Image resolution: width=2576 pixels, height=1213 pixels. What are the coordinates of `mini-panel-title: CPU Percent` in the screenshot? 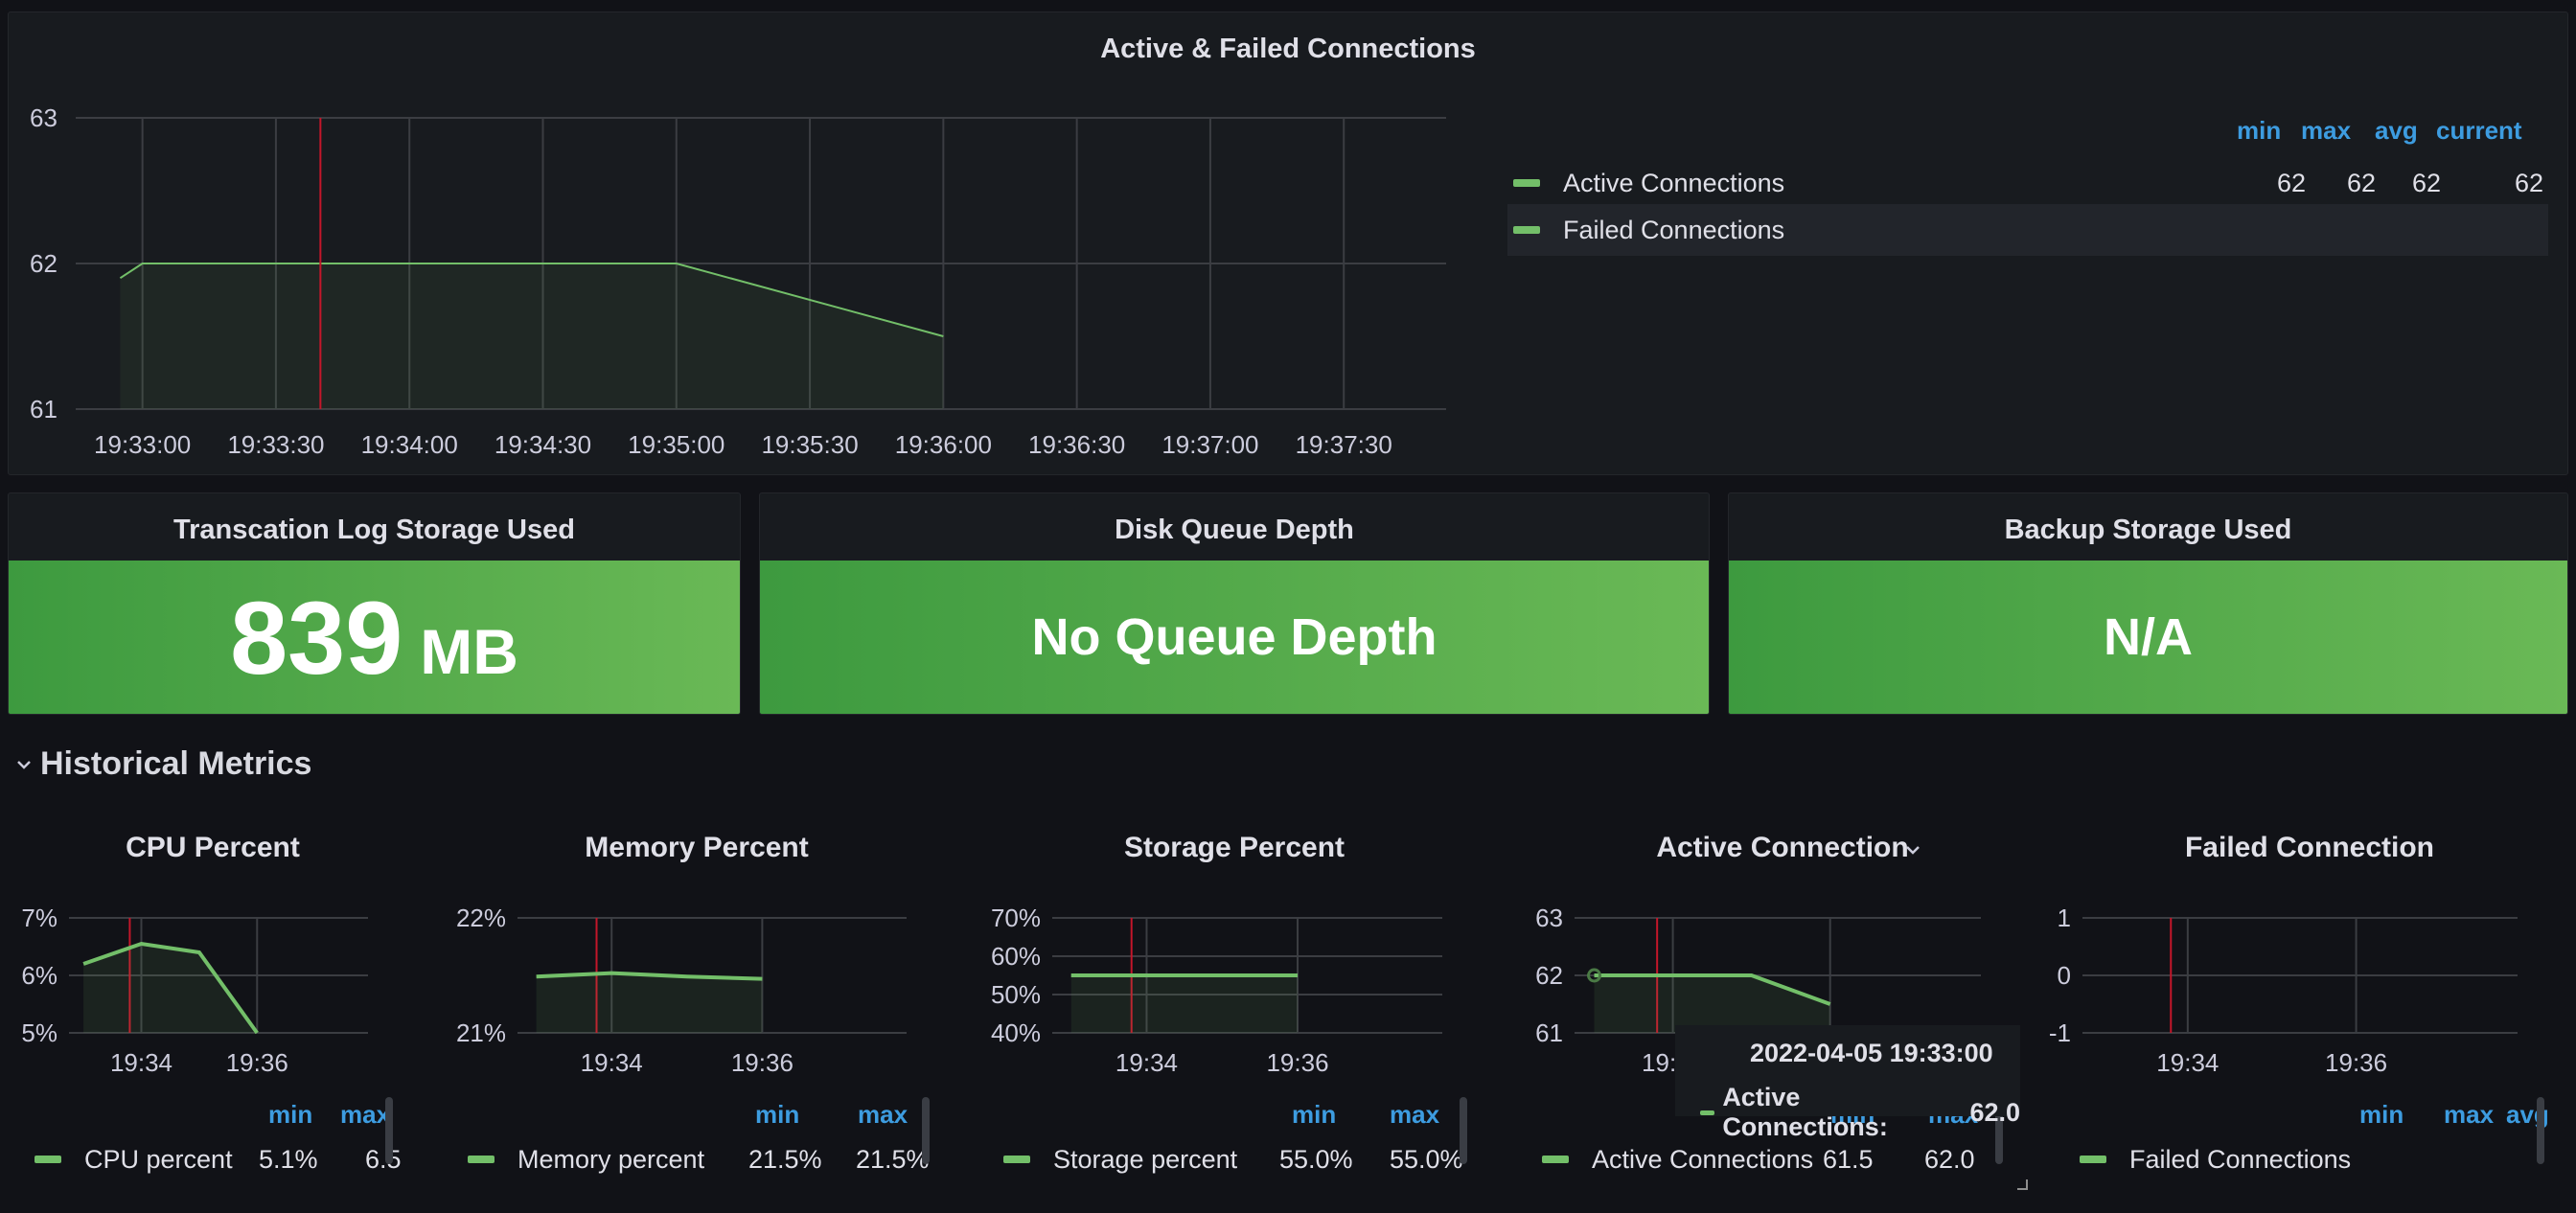 It's located at (213, 847).